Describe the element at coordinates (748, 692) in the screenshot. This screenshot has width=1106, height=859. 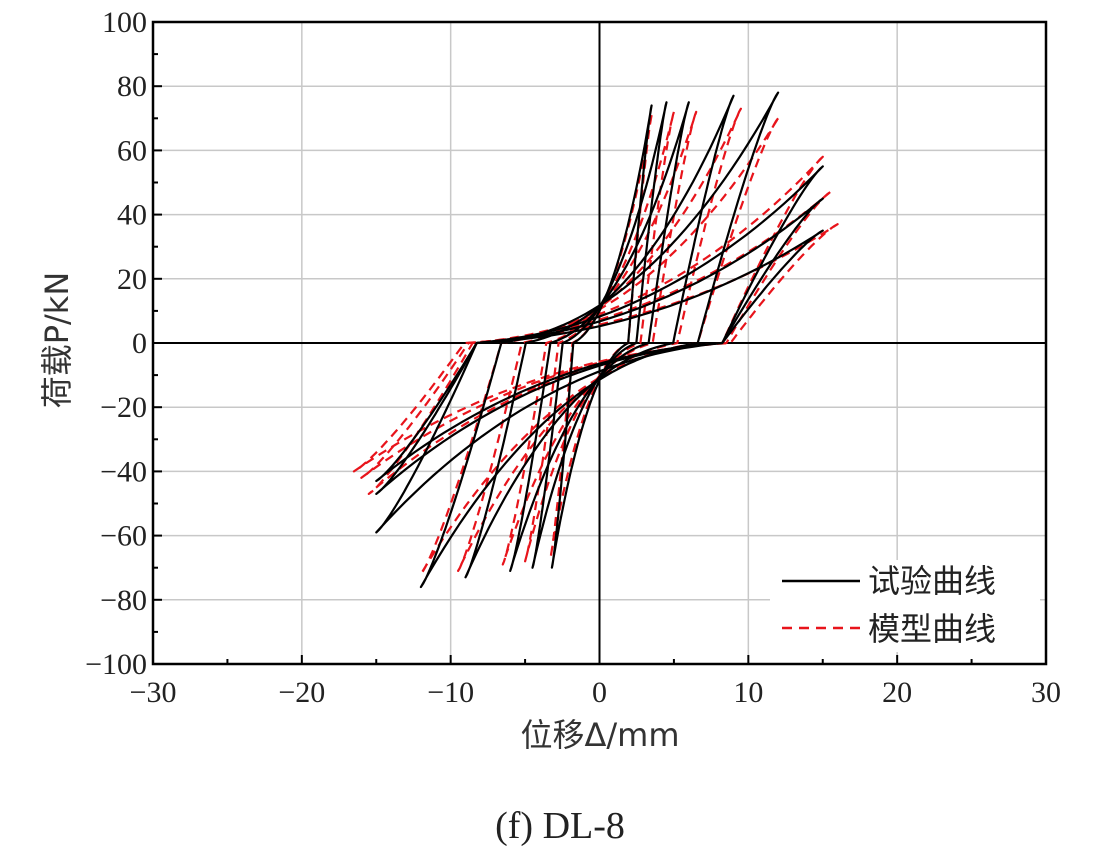
I see `x-tick-label: 10` at that location.